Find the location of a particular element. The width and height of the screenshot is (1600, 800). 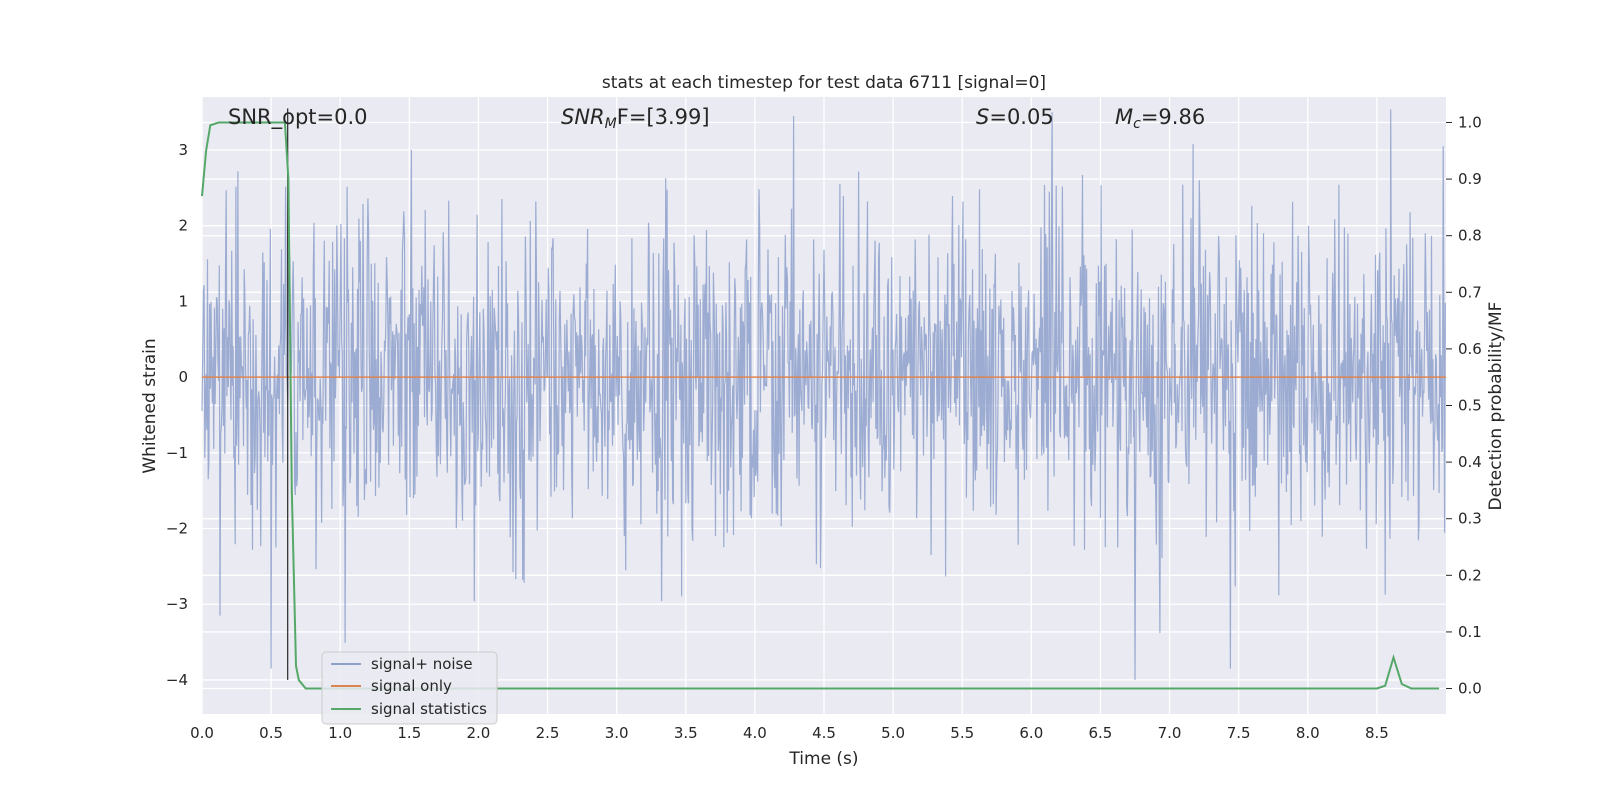

annotation-s-var: S is located at coordinates (982, 117).